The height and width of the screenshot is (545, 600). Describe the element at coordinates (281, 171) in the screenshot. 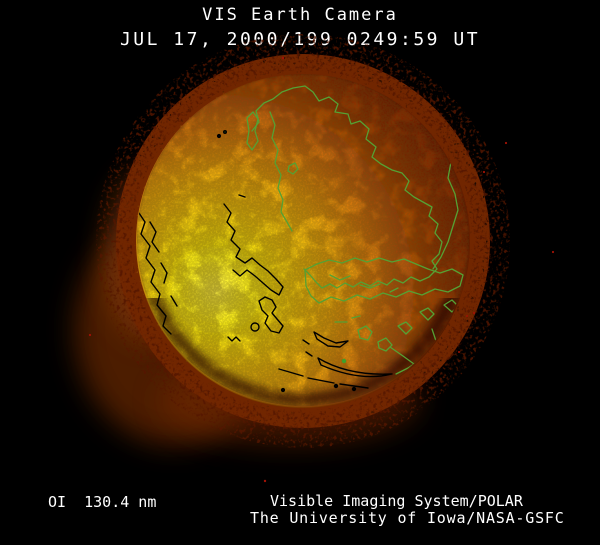

I see `coastline-mid` at that location.